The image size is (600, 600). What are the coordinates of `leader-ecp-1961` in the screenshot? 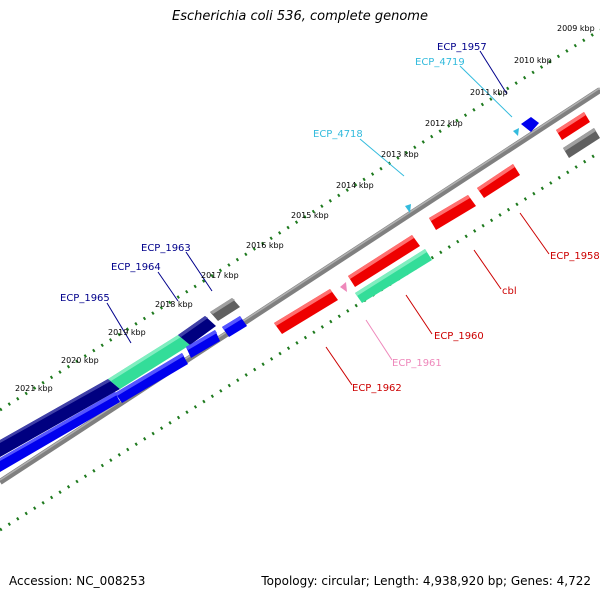 It's located at (379, 340).